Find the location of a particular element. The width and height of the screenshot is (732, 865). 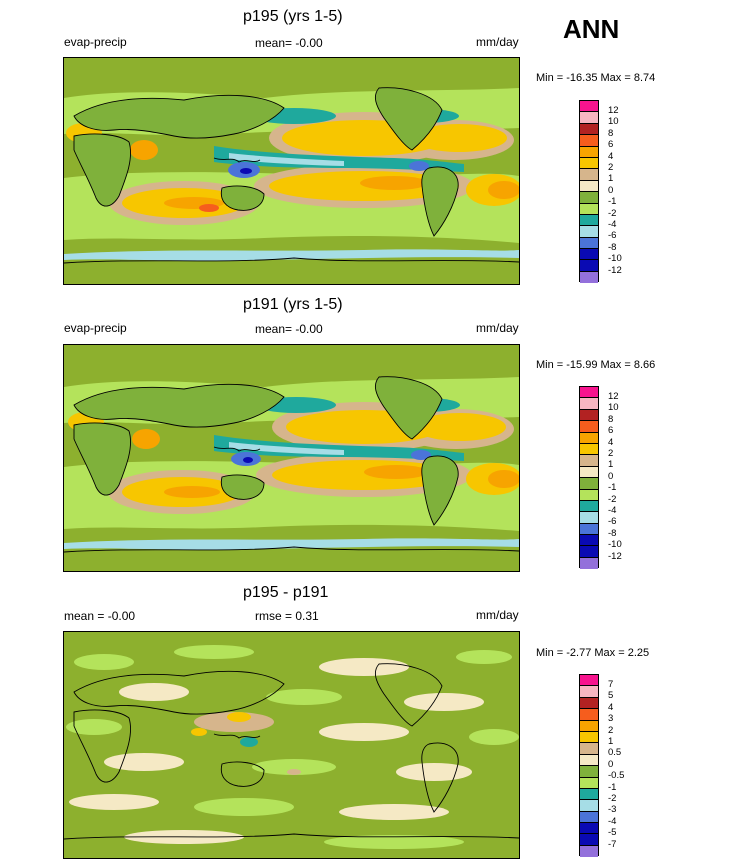

panel-1-region-spacific-core is located at coordinates (394, 183).